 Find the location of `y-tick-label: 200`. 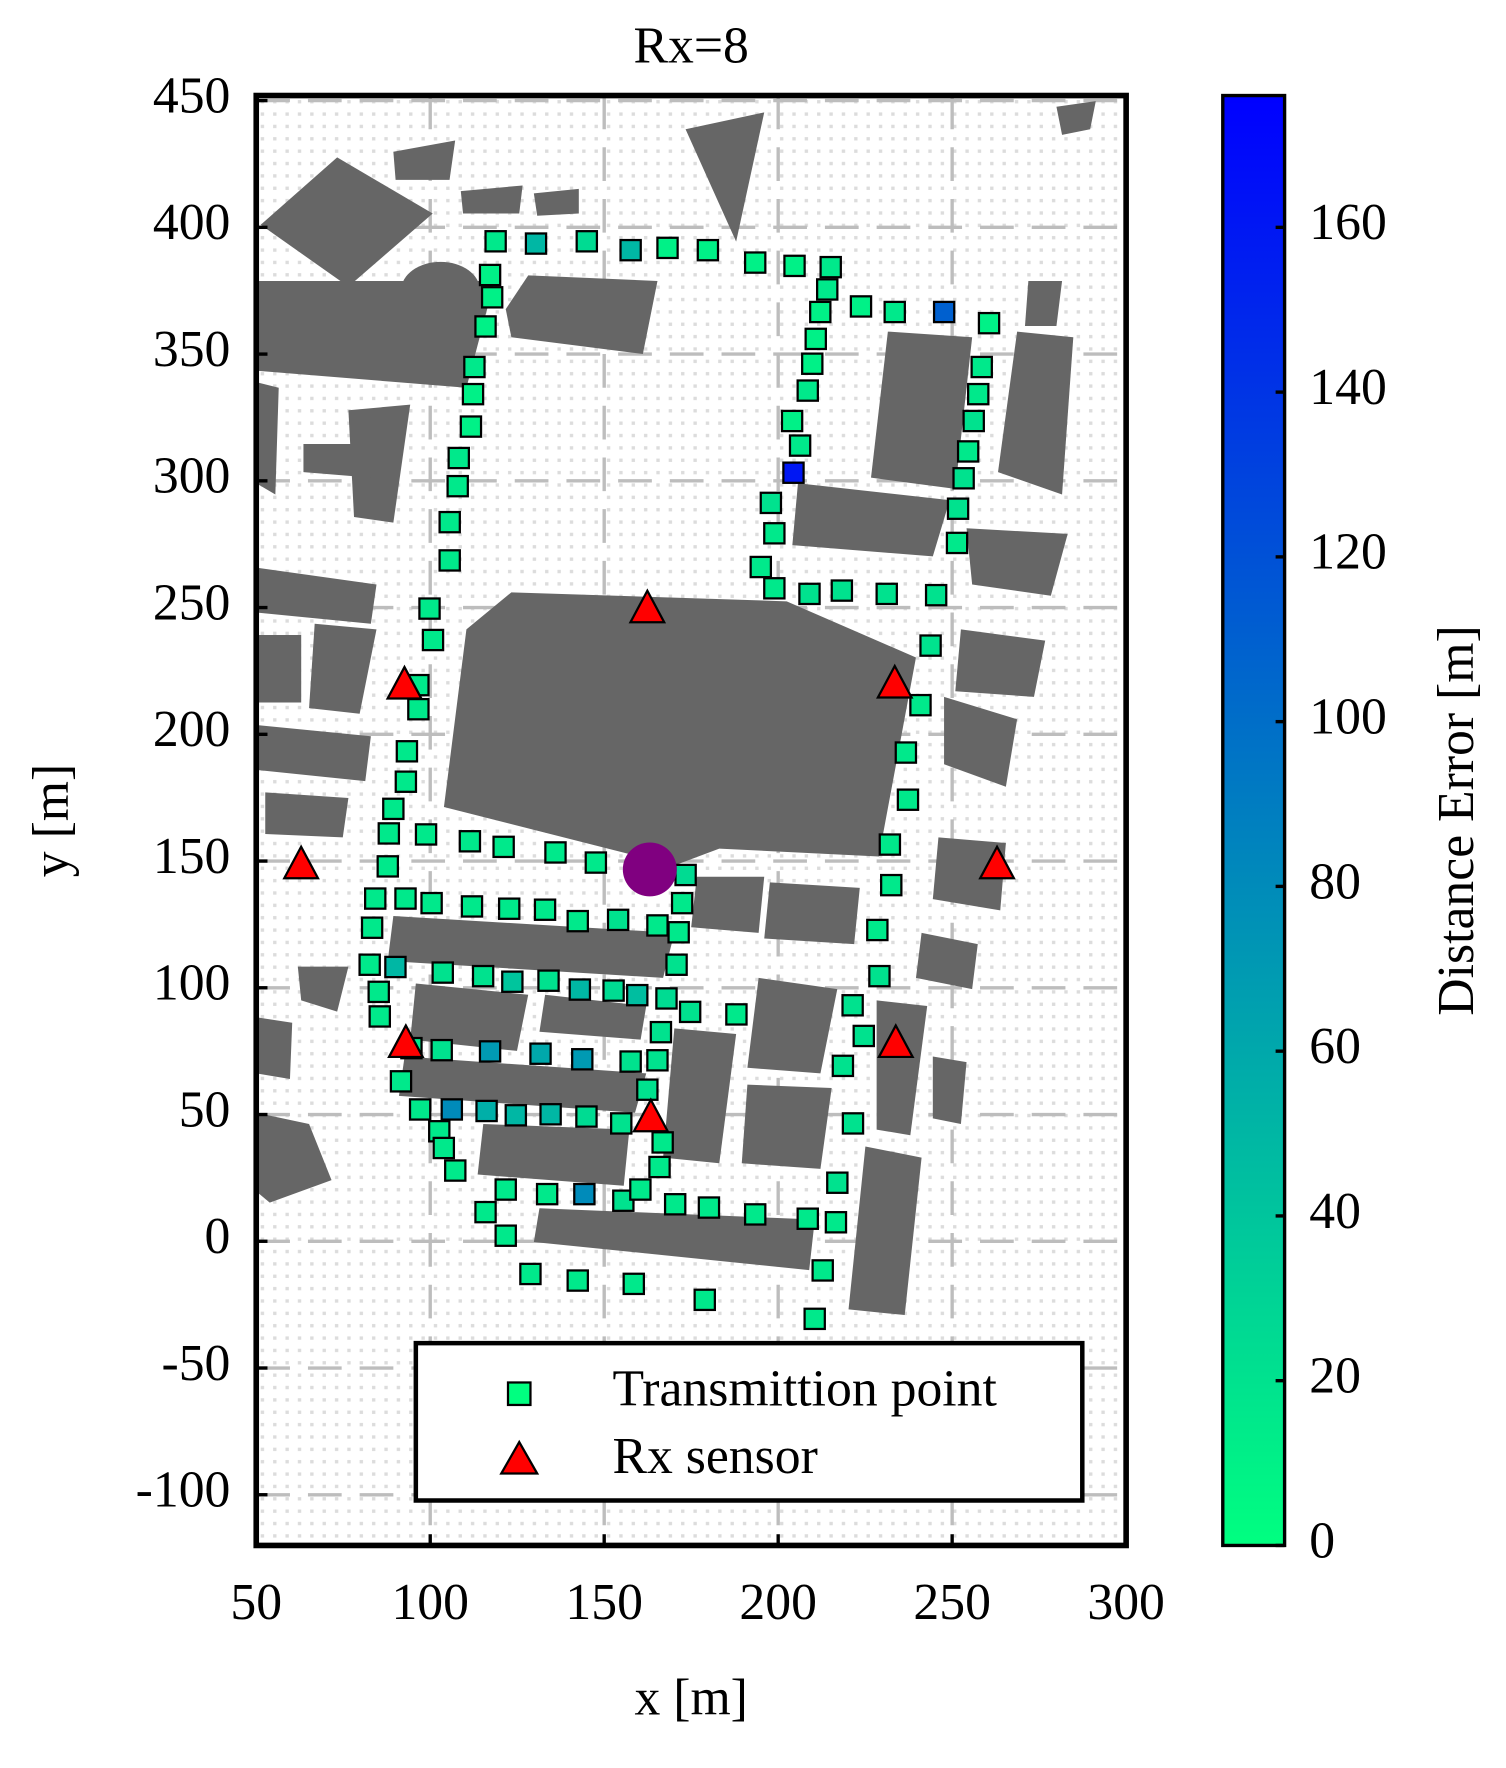

y-tick-label: 200 is located at coordinates (192, 729).